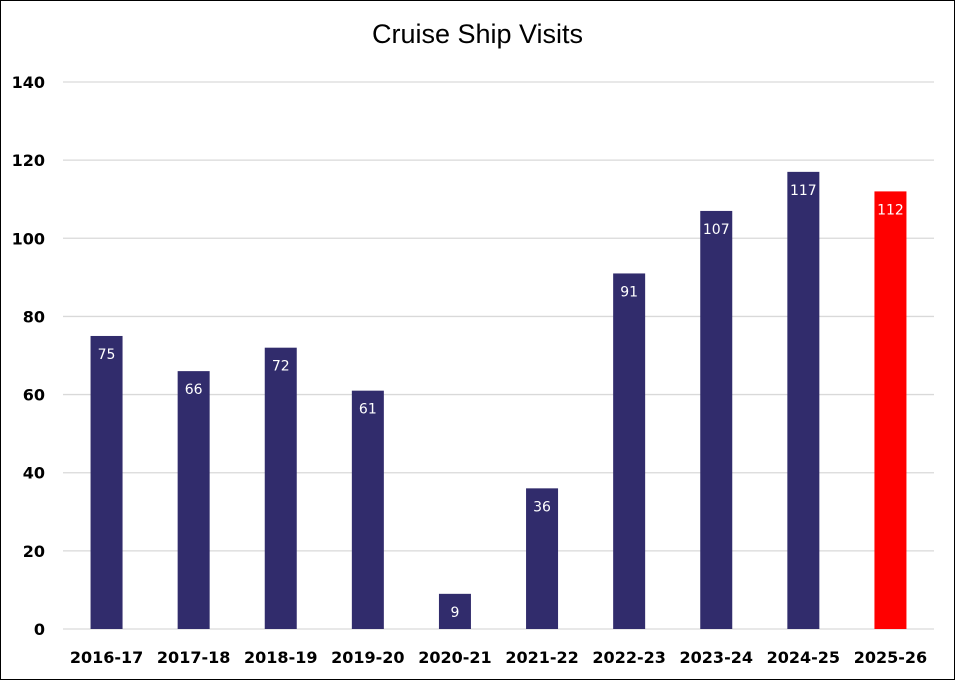 Image resolution: width=955 pixels, height=680 pixels. What do you see at coordinates (542, 507) in the screenshot?
I see `data-label: 36` at bounding box center [542, 507].